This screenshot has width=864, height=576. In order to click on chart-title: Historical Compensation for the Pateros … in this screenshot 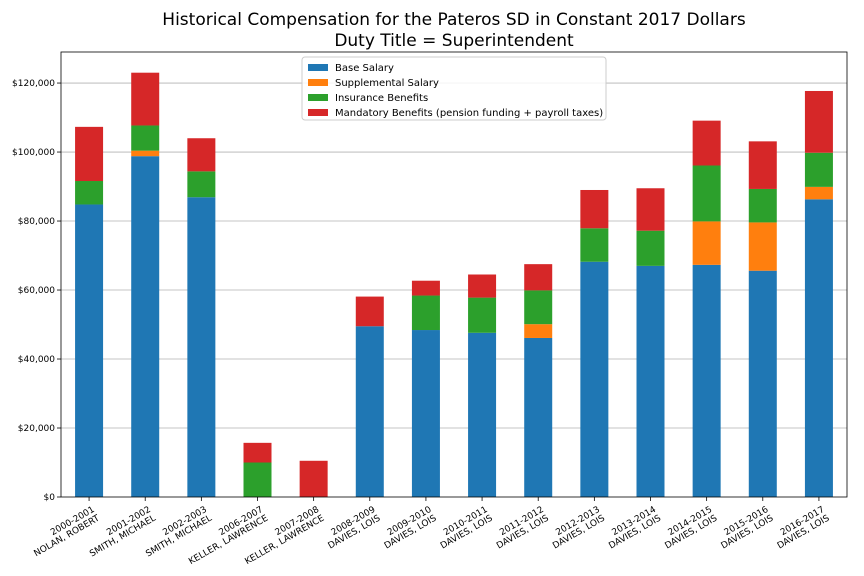, I will do `click(454, 20)`.